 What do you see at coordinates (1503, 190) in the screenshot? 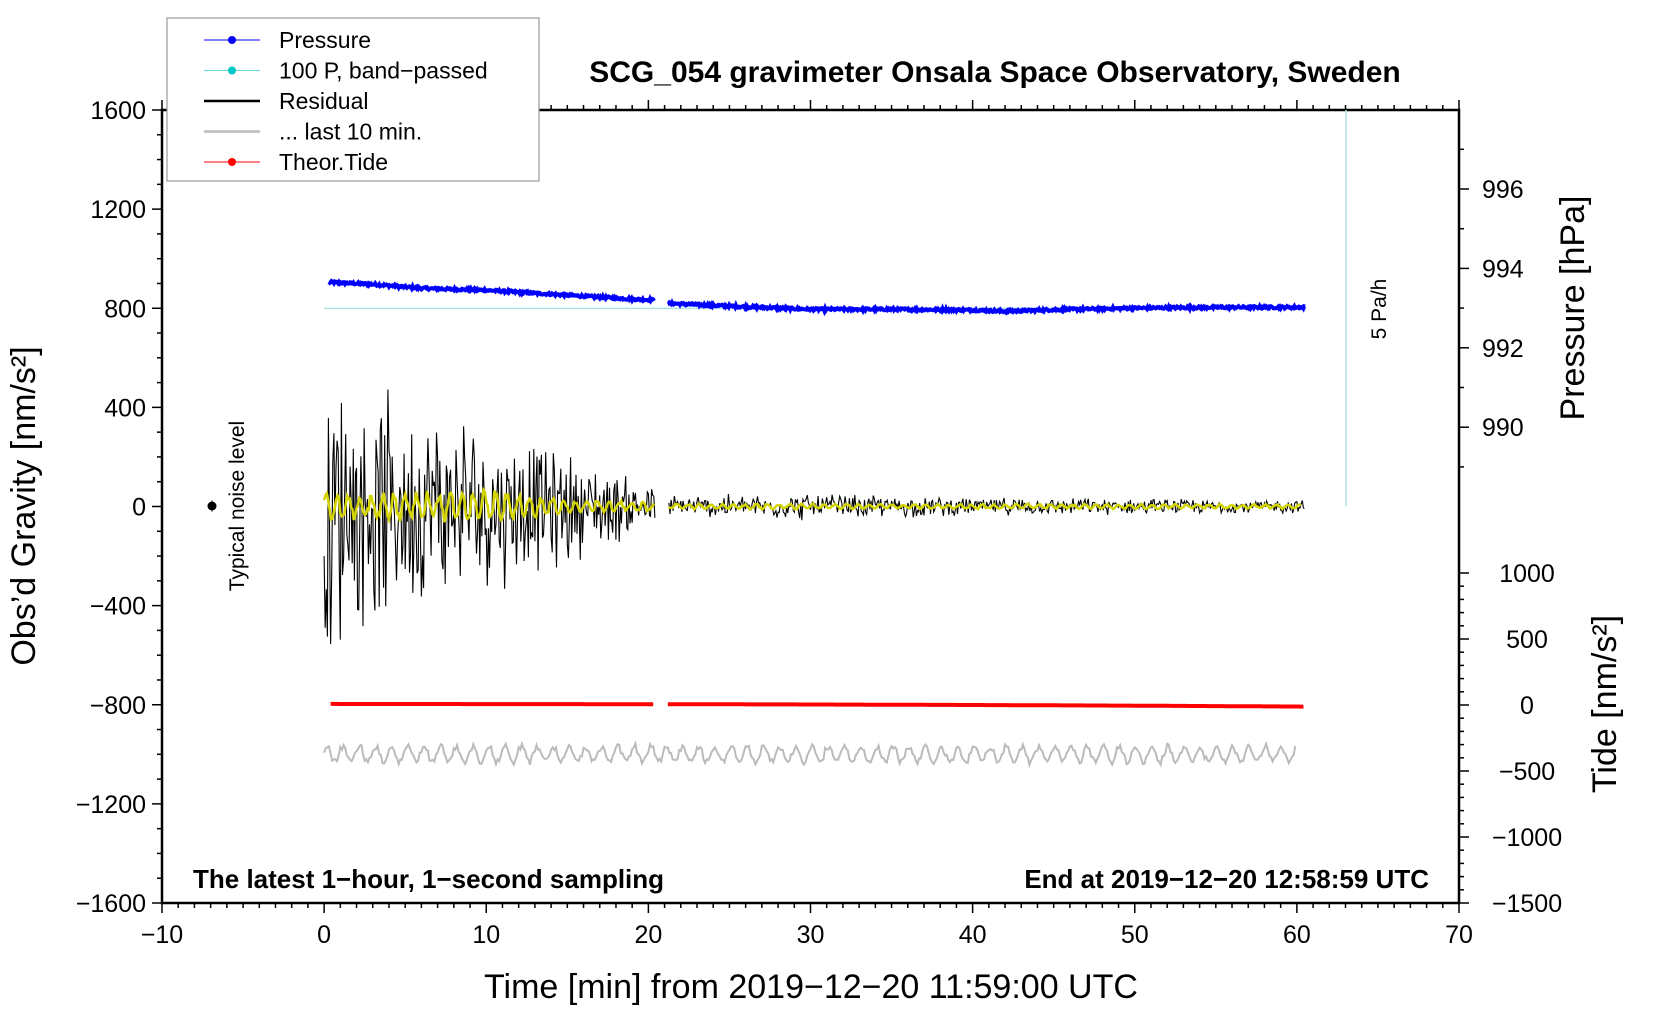
I see `pressure-tick-label: 996` at bounding box center [1503, 190].